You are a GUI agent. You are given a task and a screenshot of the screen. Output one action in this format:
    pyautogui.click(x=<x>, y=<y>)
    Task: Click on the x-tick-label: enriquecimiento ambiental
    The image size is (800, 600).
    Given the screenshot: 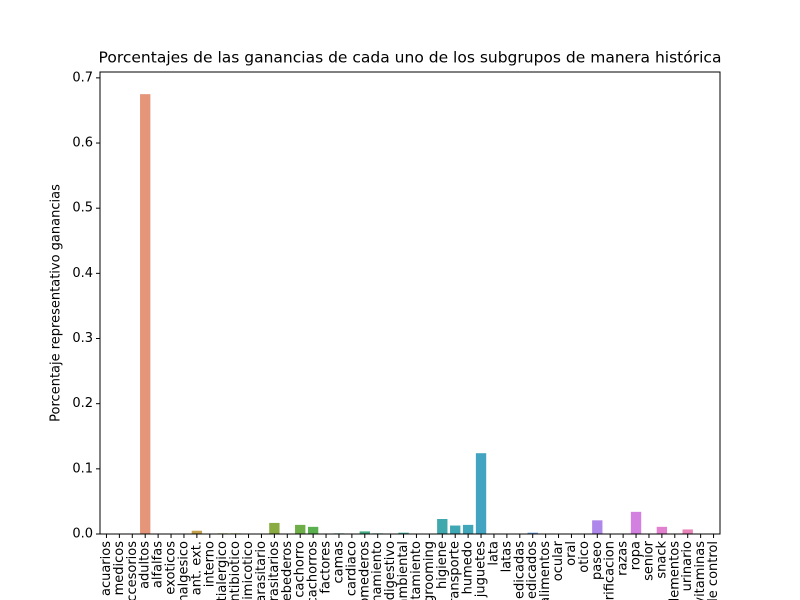 What is the action you would take?
    pyautogui.click(x=403, y=570)
    